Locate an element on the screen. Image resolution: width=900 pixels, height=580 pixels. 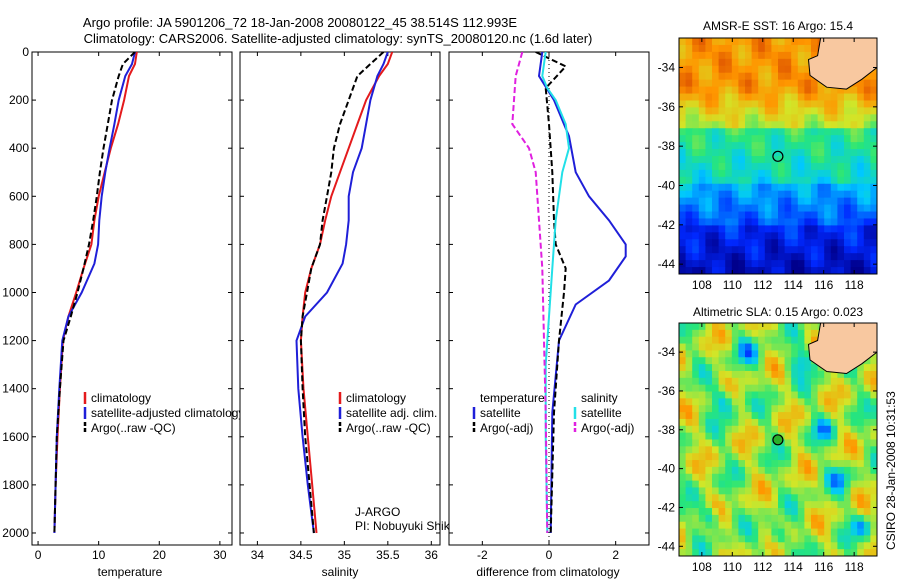
sla-map-frame is located at coordinates (778, 439).